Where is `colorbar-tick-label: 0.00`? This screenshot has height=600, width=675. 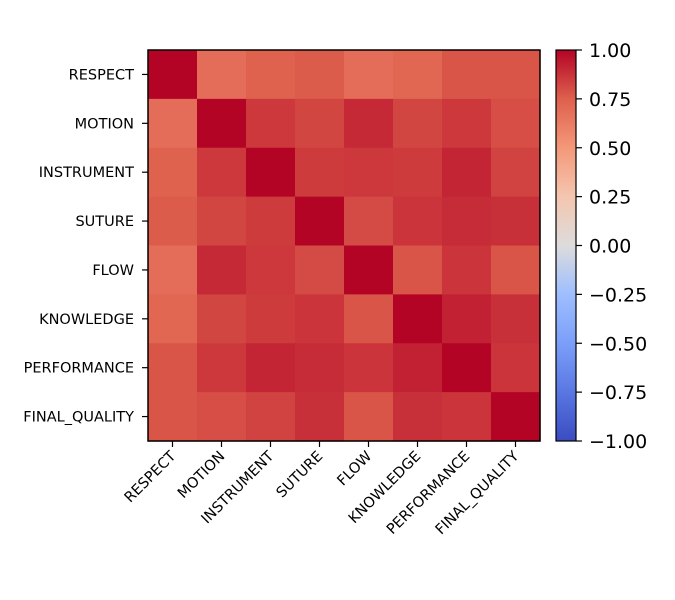
colorbar-tick-label: 0.00 is located at coordinates (610, 247).